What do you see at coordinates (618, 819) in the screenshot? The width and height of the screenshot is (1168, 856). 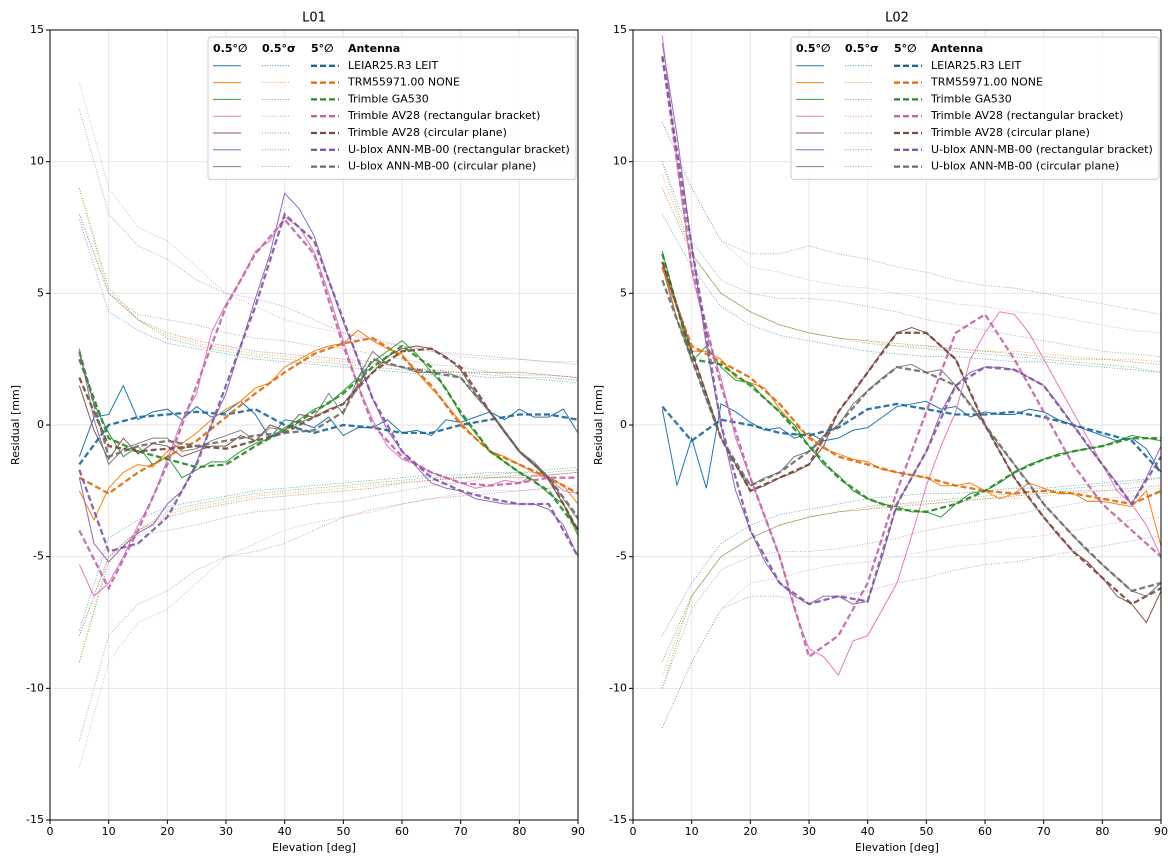 I see `y-tick-label: -15` at bounding box center [618, 819].